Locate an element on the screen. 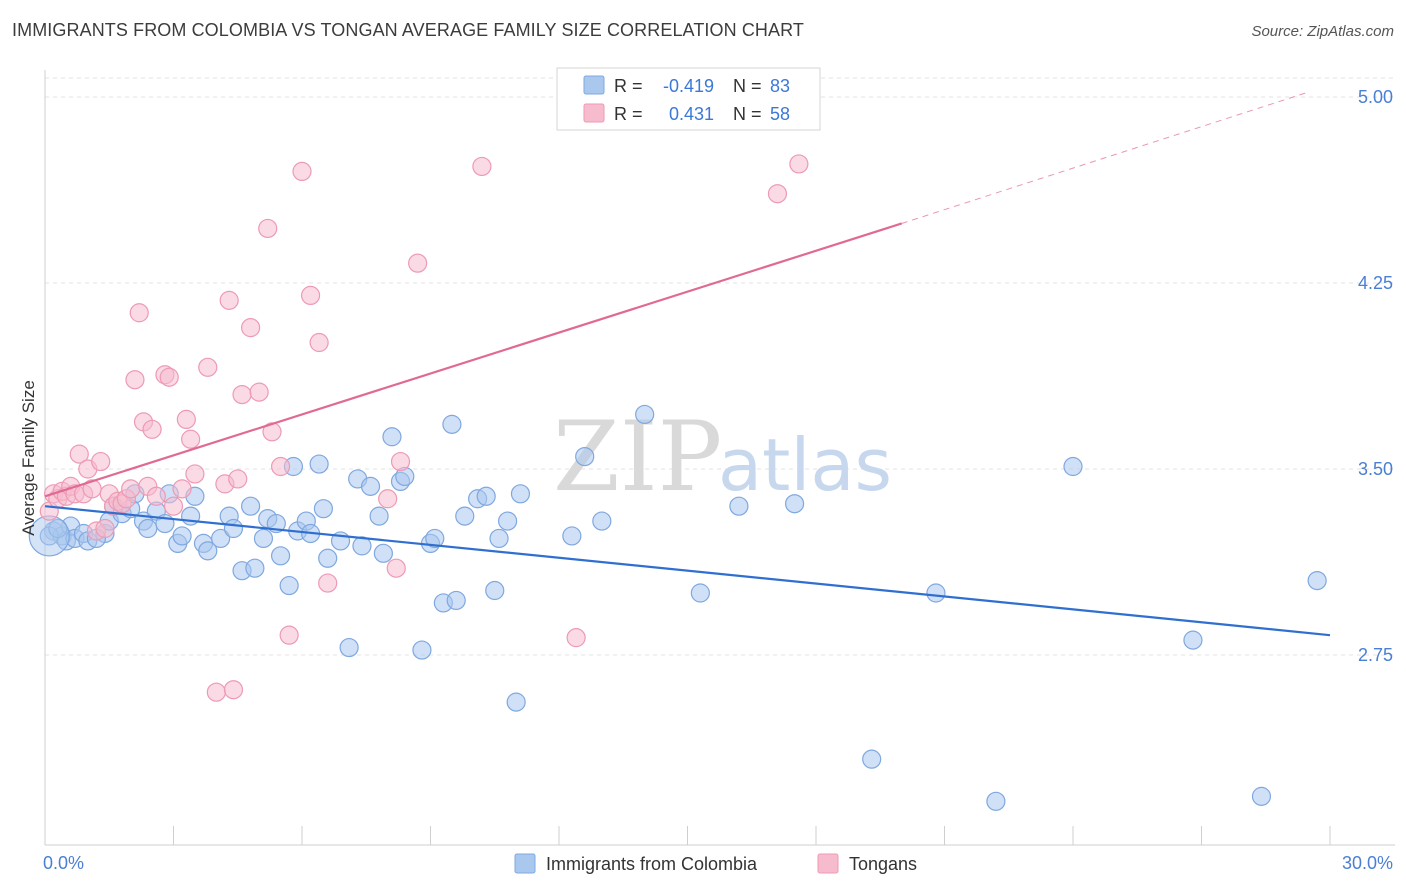 This screenshot has height=892, width=1406. y-tick-label-1: 3.50 is located at coordinates (1375, 469).